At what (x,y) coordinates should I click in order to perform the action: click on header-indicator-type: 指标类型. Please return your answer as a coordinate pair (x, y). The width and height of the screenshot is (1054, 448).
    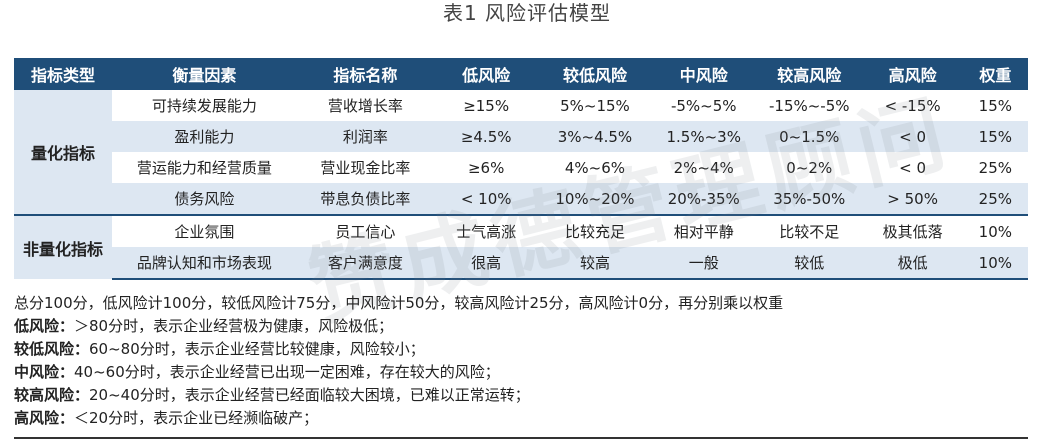
    Looking at the image, I should click on (63, 74).